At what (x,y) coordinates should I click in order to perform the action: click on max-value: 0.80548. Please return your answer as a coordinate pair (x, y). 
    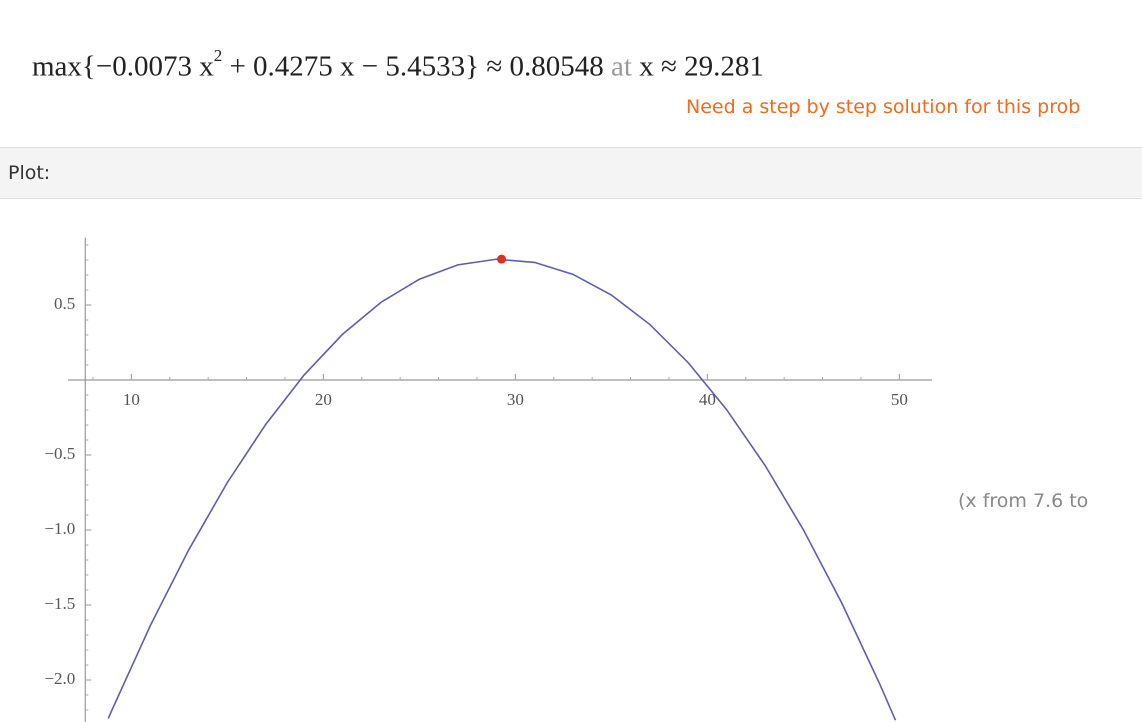
    Looking at the image, I should click on (556, 66).